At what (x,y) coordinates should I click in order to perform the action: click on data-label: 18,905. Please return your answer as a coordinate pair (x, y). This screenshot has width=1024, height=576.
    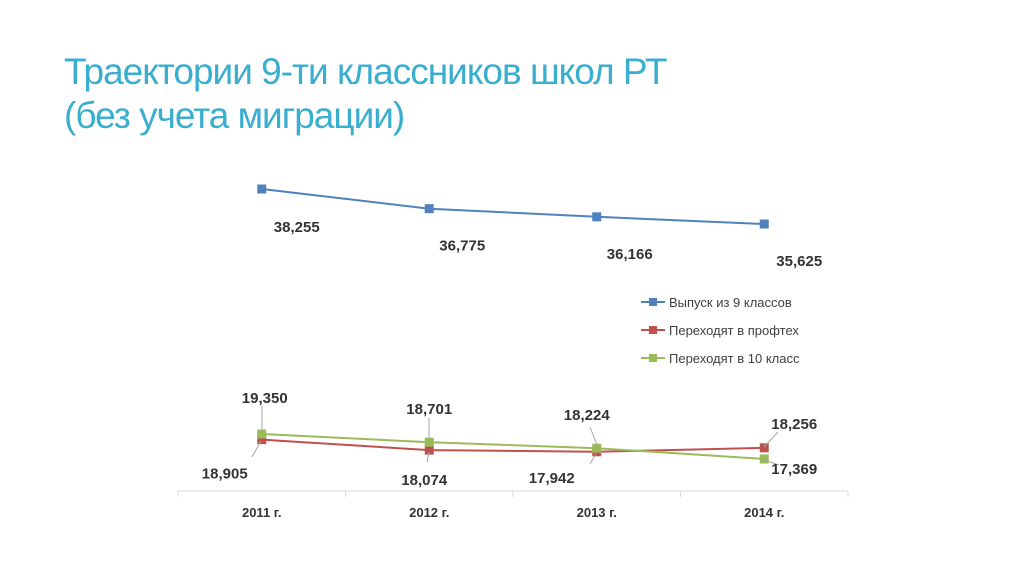
    Looking at the image, I should click on (225, 474).